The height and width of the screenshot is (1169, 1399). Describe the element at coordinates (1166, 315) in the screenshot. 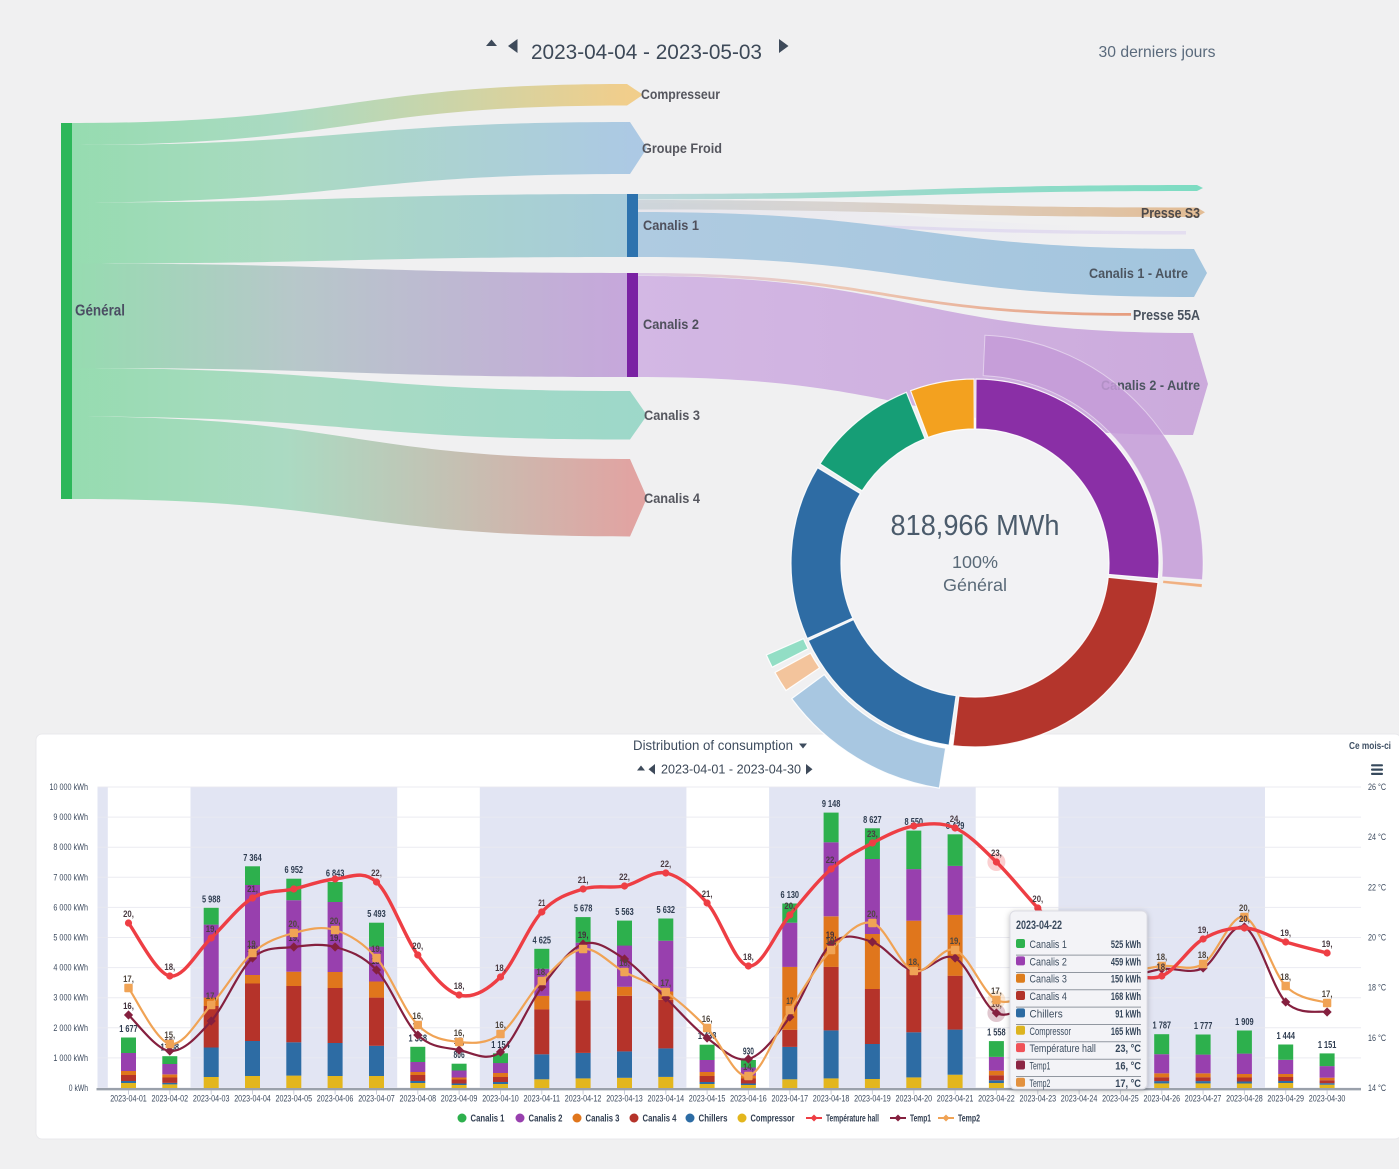

I see `svg-text: Presse 55A` at that location.